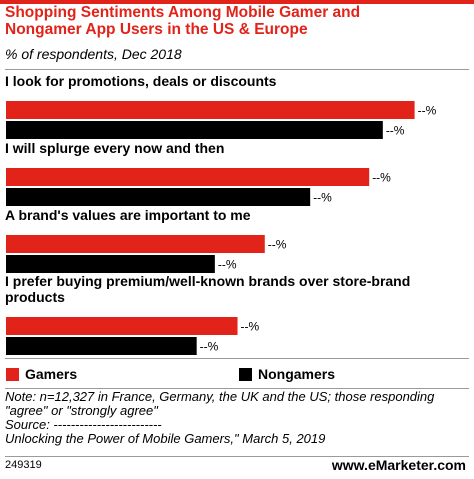  What do you see at coordinates (35, 297) in the screenshot?
I see `category-label: products` at bounding box center [35, 297].